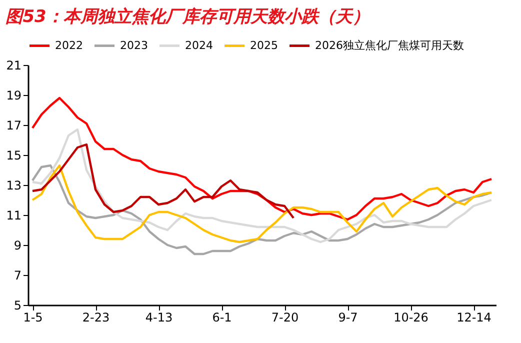 The image size is (521, 343). Describe the element at coordinates (18, 245) in the screenshot. I see `y-tick-label: 9` at that location.